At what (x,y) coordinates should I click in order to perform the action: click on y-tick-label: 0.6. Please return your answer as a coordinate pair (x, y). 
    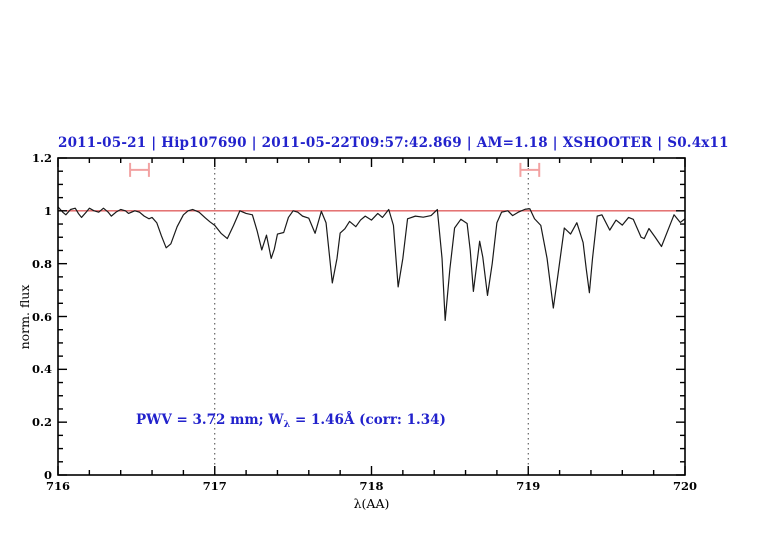
    Looking at the image, I should click on (41, 316).